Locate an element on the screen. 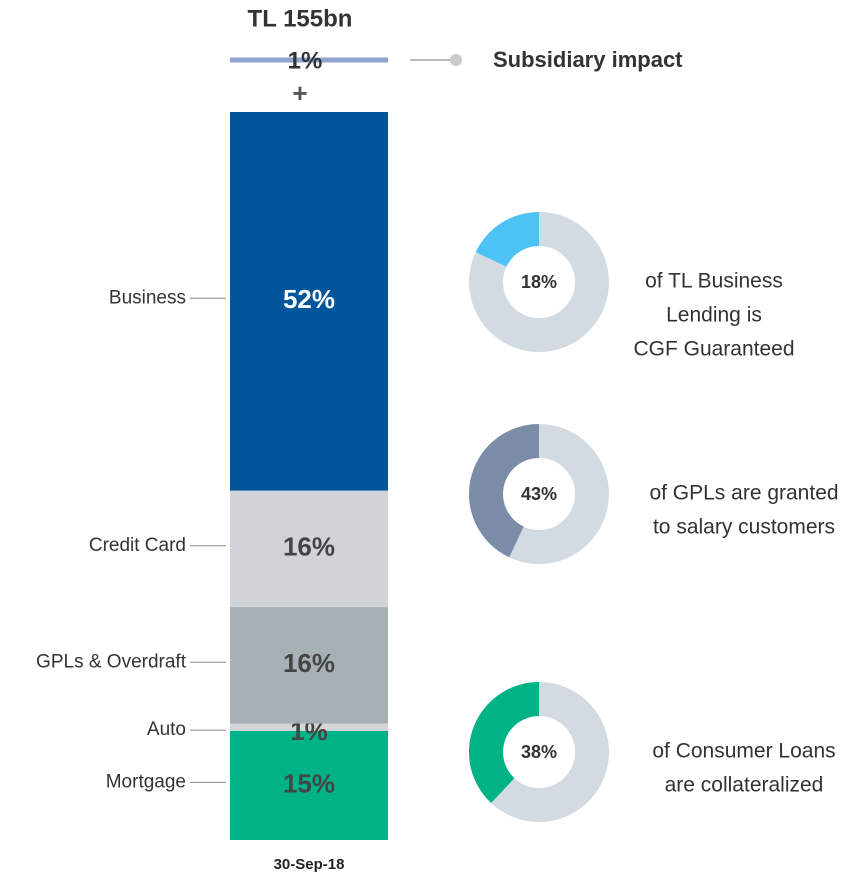  value-label: 15% is located at coordinates (309, 783).